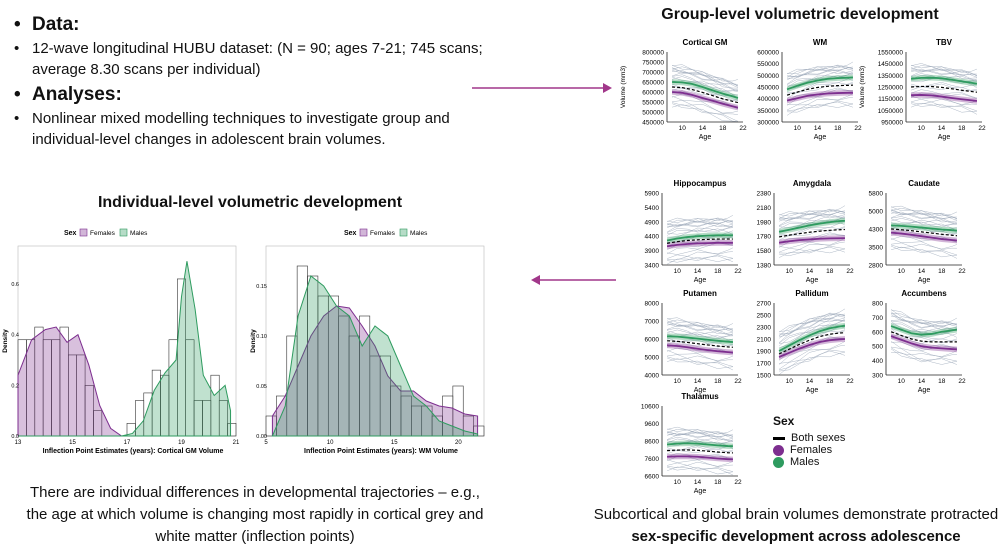 The width and height of the screenshot is (1000, 548). I want to click on y-tick-label: 1250000, so click(891, 88).